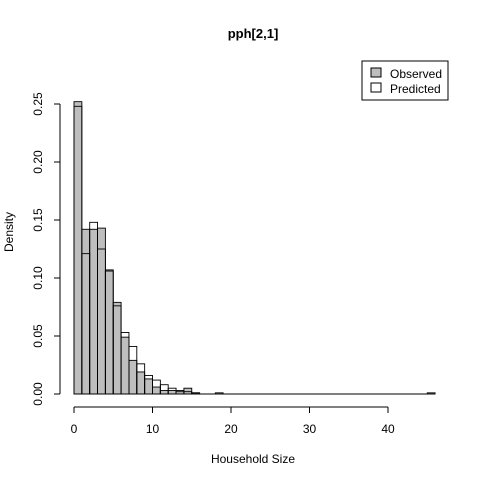 This screenshot has height=480, width=480. I want to click on x-tick-label-2: 20, so click(231, 429).